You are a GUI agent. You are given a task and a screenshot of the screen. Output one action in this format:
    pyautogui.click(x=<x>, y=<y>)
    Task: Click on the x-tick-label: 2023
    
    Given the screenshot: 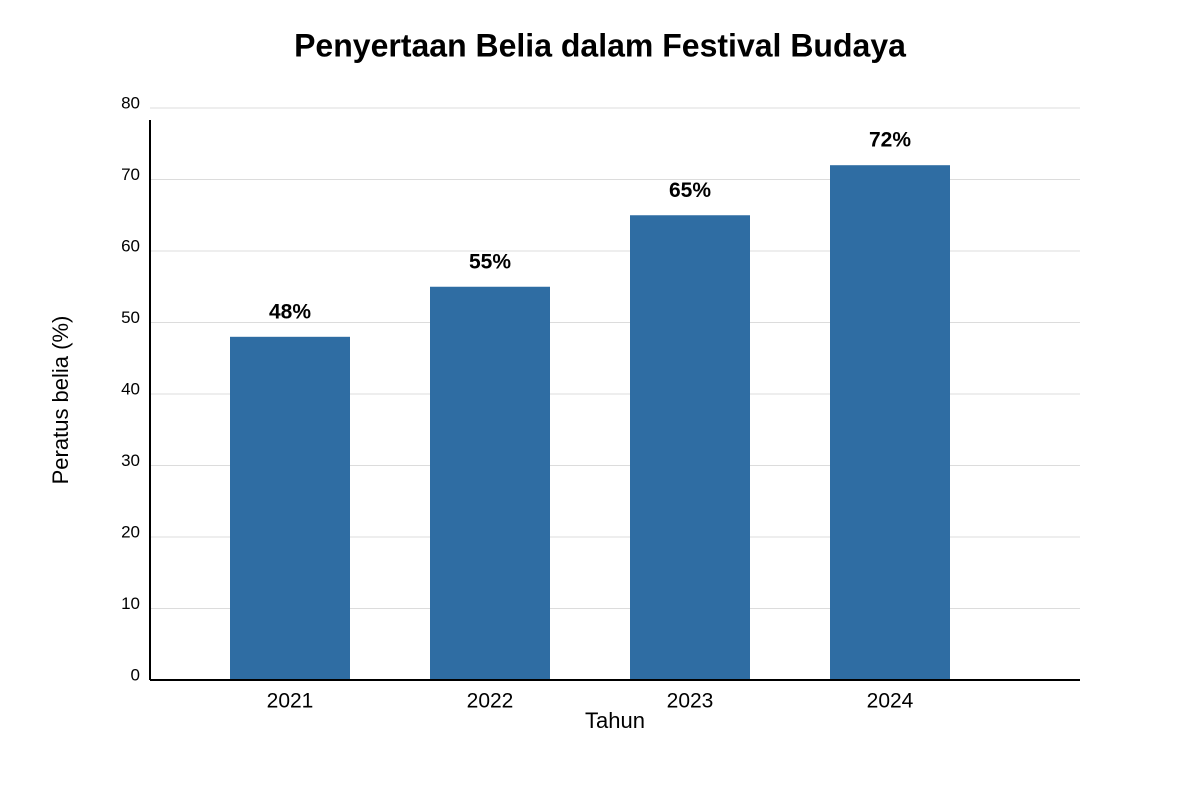 What is the action you would take?
    pyautogui.click(x=690, y=701)
    